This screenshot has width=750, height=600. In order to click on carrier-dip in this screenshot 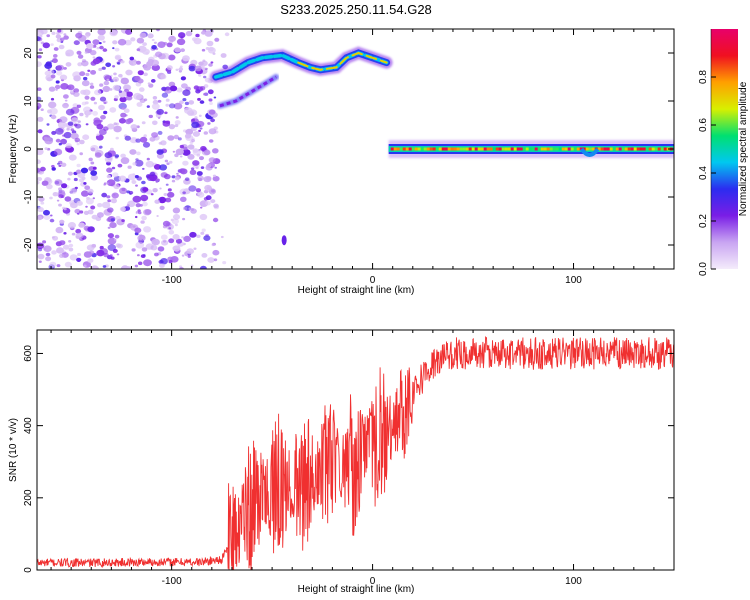, I will do `click(589, 152)`.